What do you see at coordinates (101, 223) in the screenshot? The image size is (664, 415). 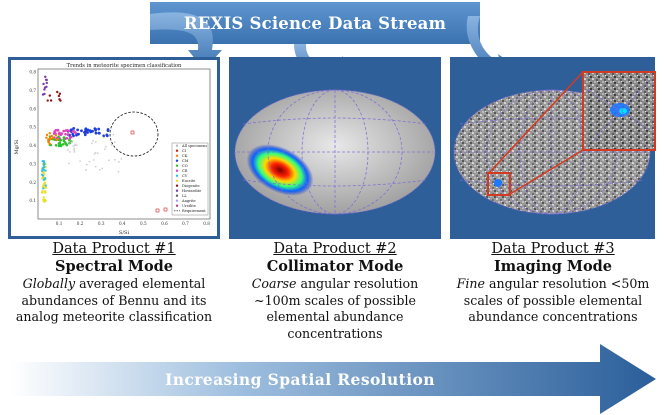 I see `x-tick-label: 0.3` at bounding box center [101, 223].